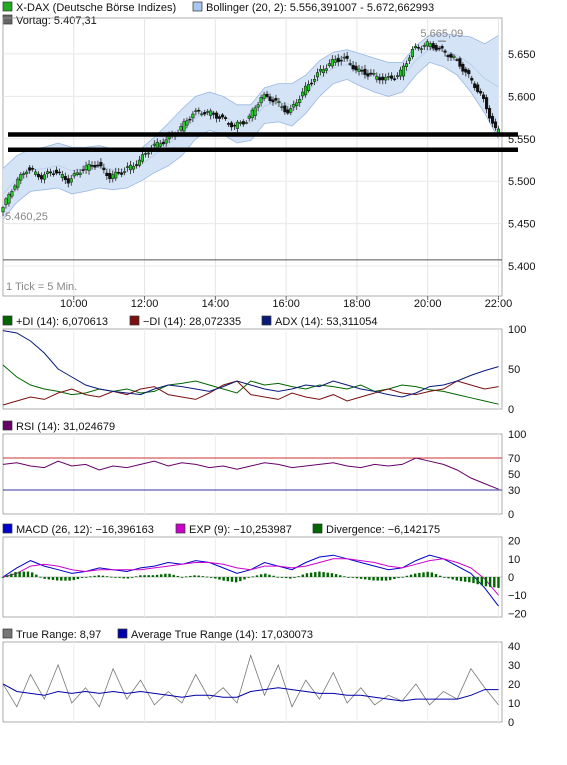  What do you see at coordinates (56, 21) in the screenshot?
I see `legend-label-price-2: Vortag: 5.407,31` at bounding box center [56, 21].